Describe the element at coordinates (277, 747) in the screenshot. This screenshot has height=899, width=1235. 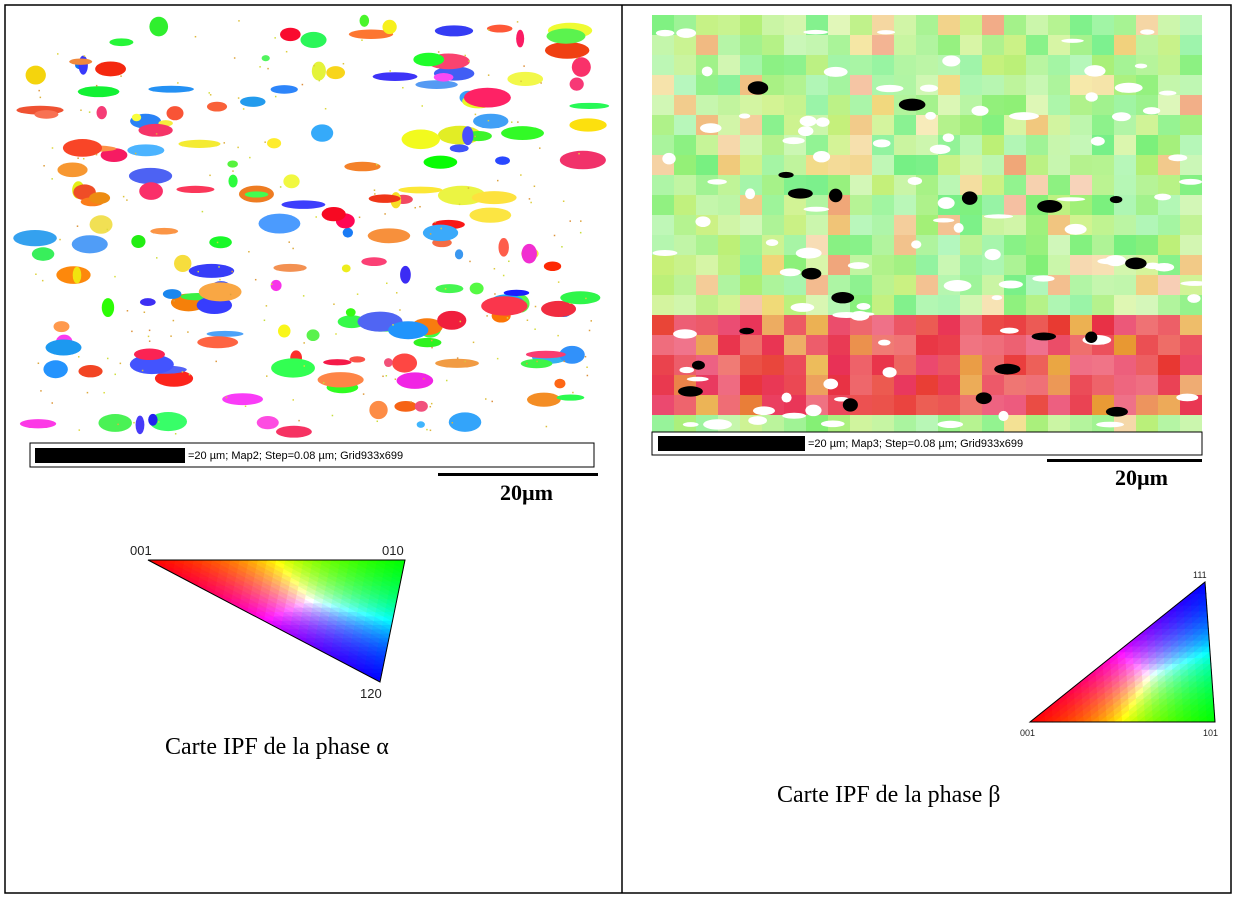
I see `caption: Carte IPF de la phase α` at that location.